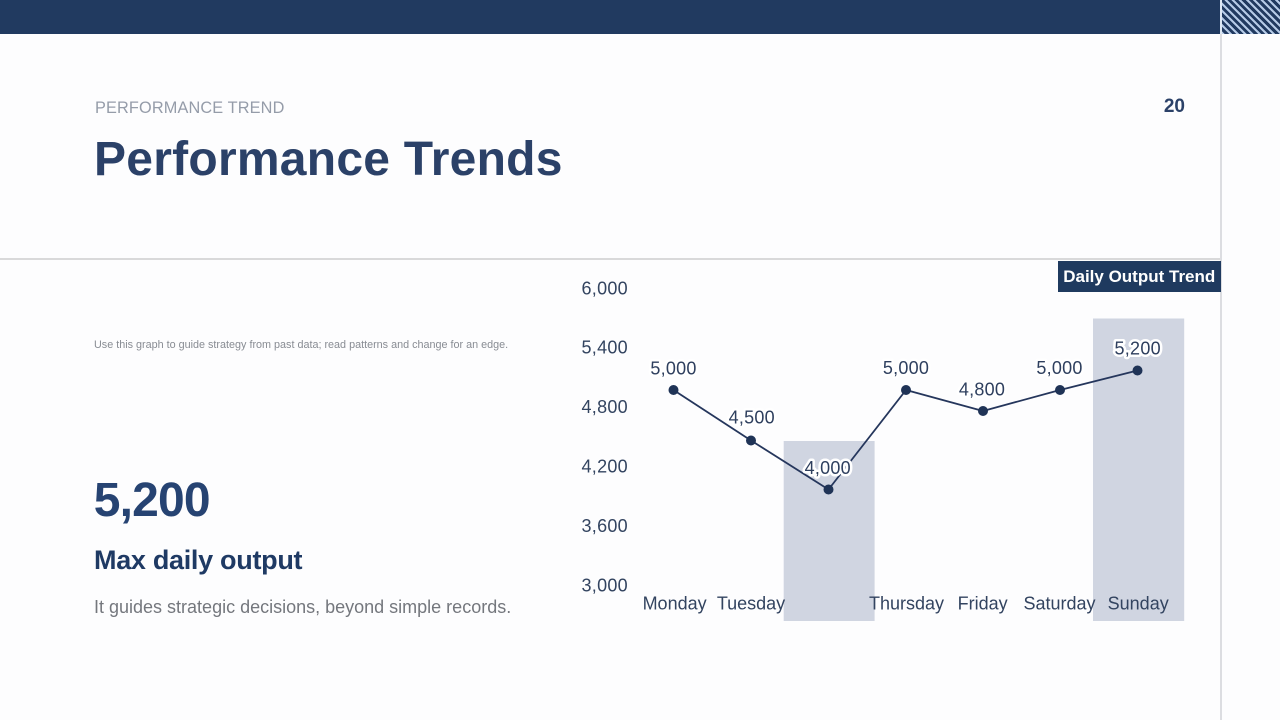 The width and height of the screenshot is (1280, 720). Describe the element at coordinates (752, 418) in the screenshot. I see `svg-text: 4,500` at that location.